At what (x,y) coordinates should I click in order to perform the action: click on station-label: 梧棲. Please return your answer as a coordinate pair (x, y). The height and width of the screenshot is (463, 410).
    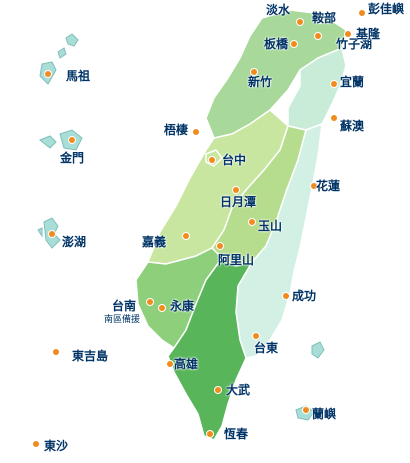
    Looking at the image, I should click on (176, 130).